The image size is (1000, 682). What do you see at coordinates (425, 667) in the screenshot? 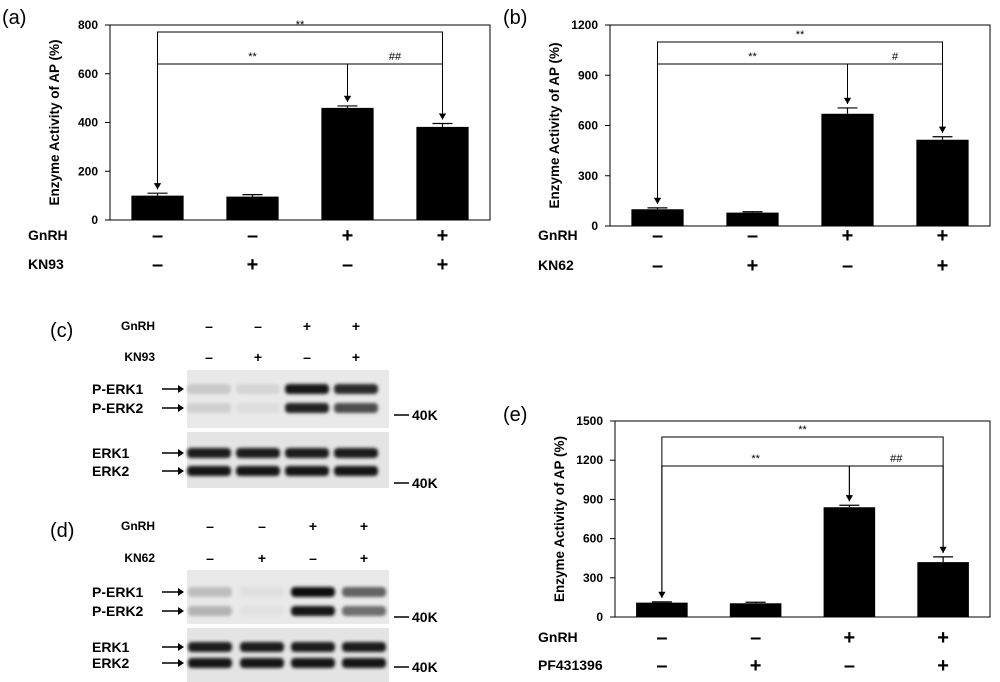
I see `marker-label: 40K` at bounding box center [425, 667].